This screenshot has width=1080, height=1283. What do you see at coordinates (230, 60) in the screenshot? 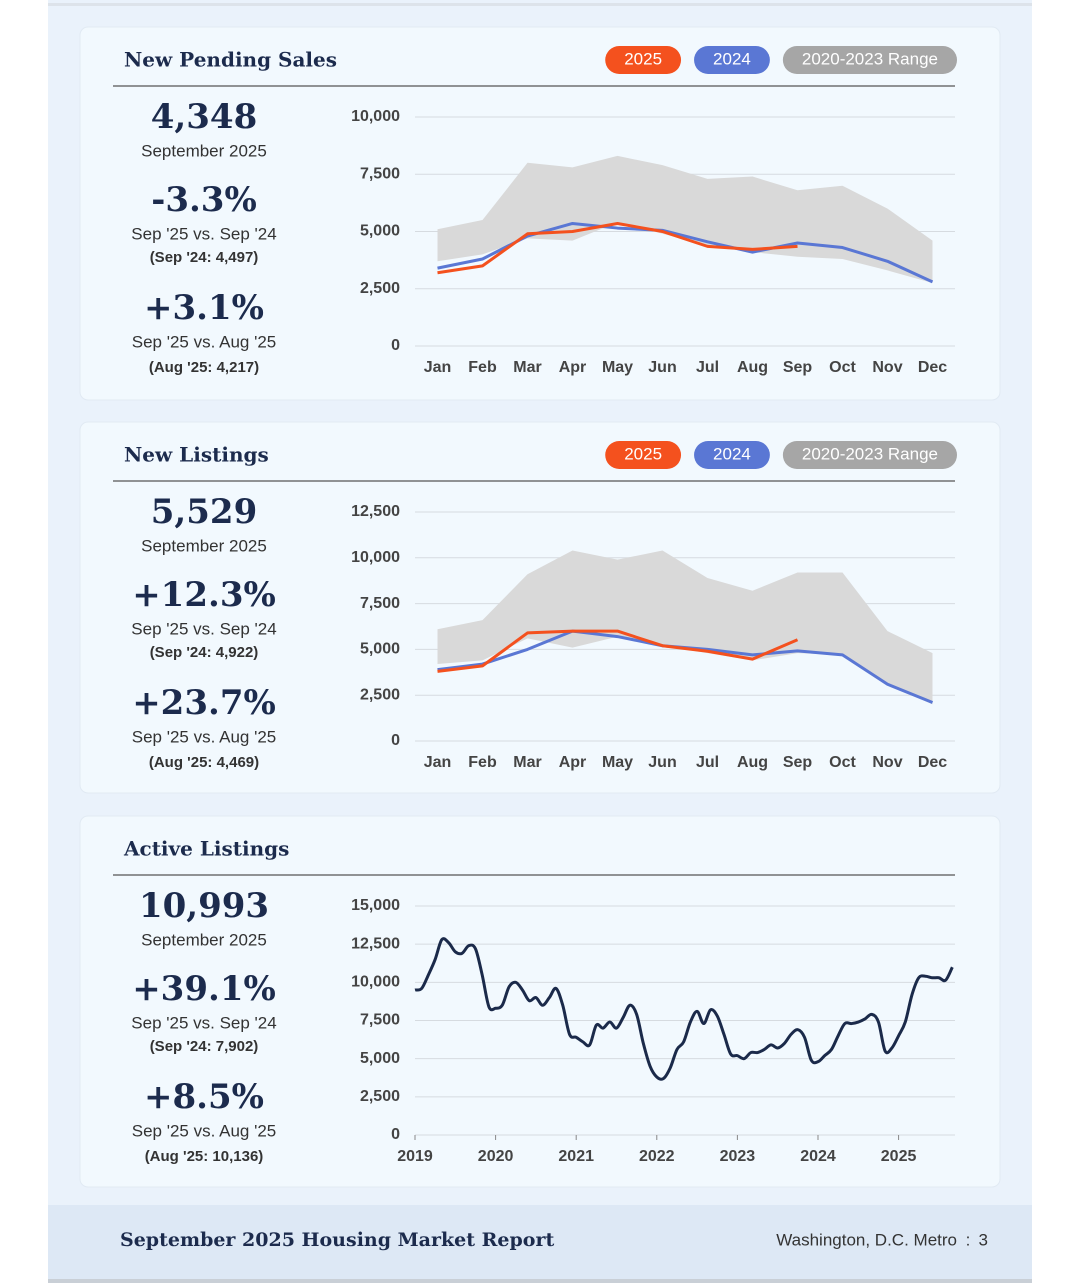
I see `chart-title: New Pending Sales` at bounding box center [230, 60].